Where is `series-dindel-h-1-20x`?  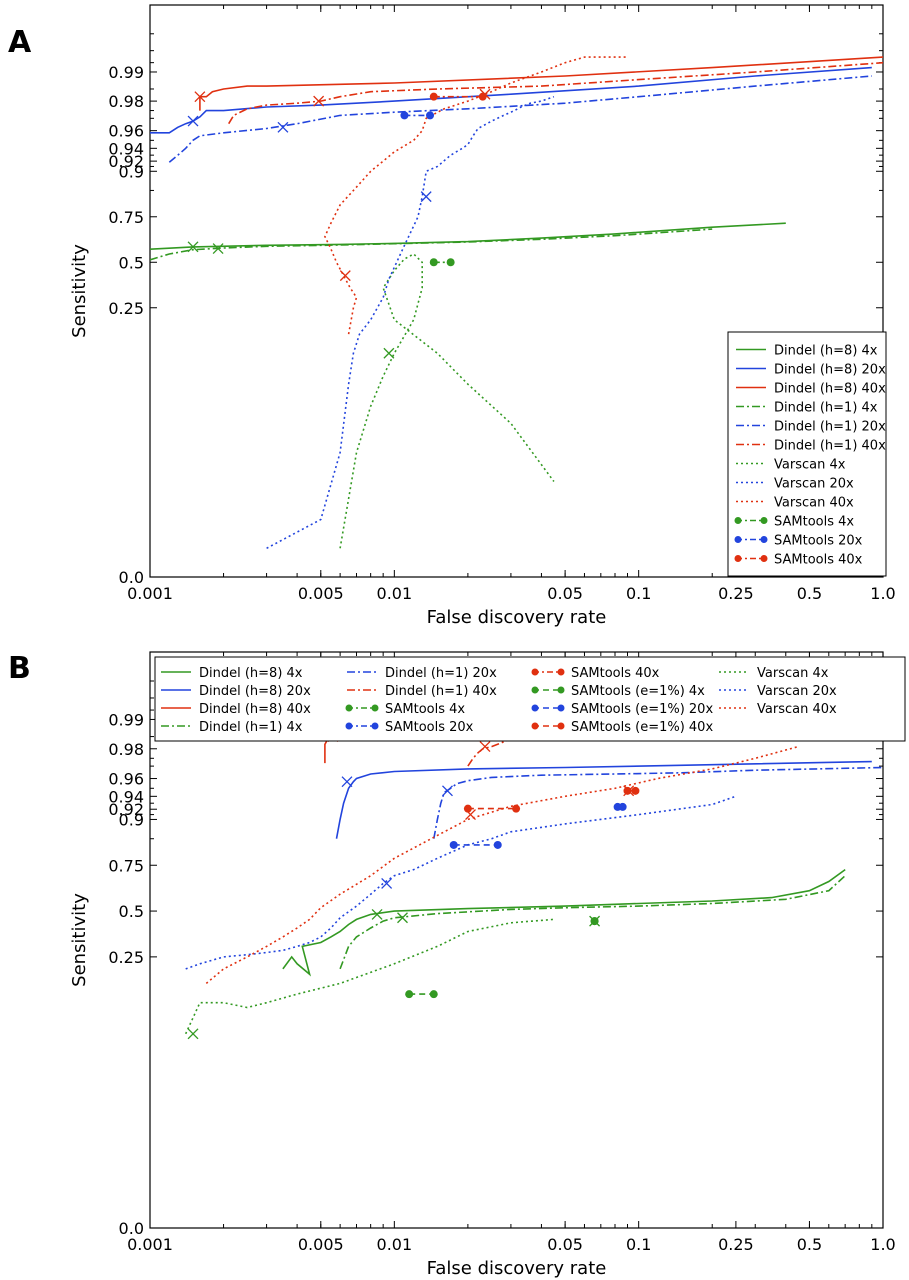
series-dindel-h-1-20x is located at coordinates (658, 802).